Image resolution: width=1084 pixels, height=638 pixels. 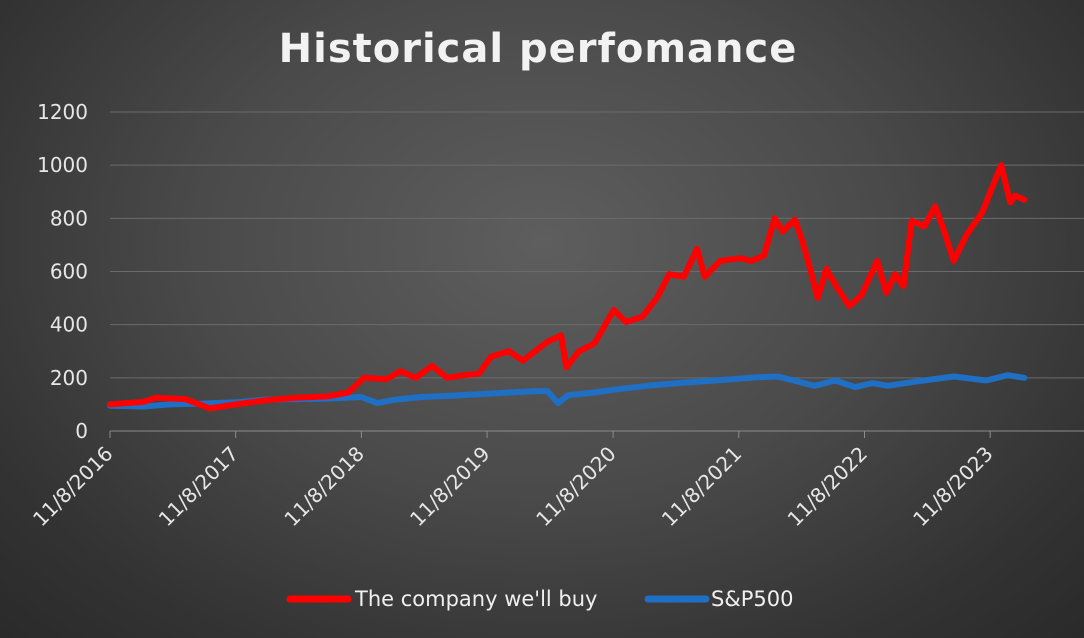 I want to click on x-tick-label: 11/8/2019, so click(x=449, y=486).